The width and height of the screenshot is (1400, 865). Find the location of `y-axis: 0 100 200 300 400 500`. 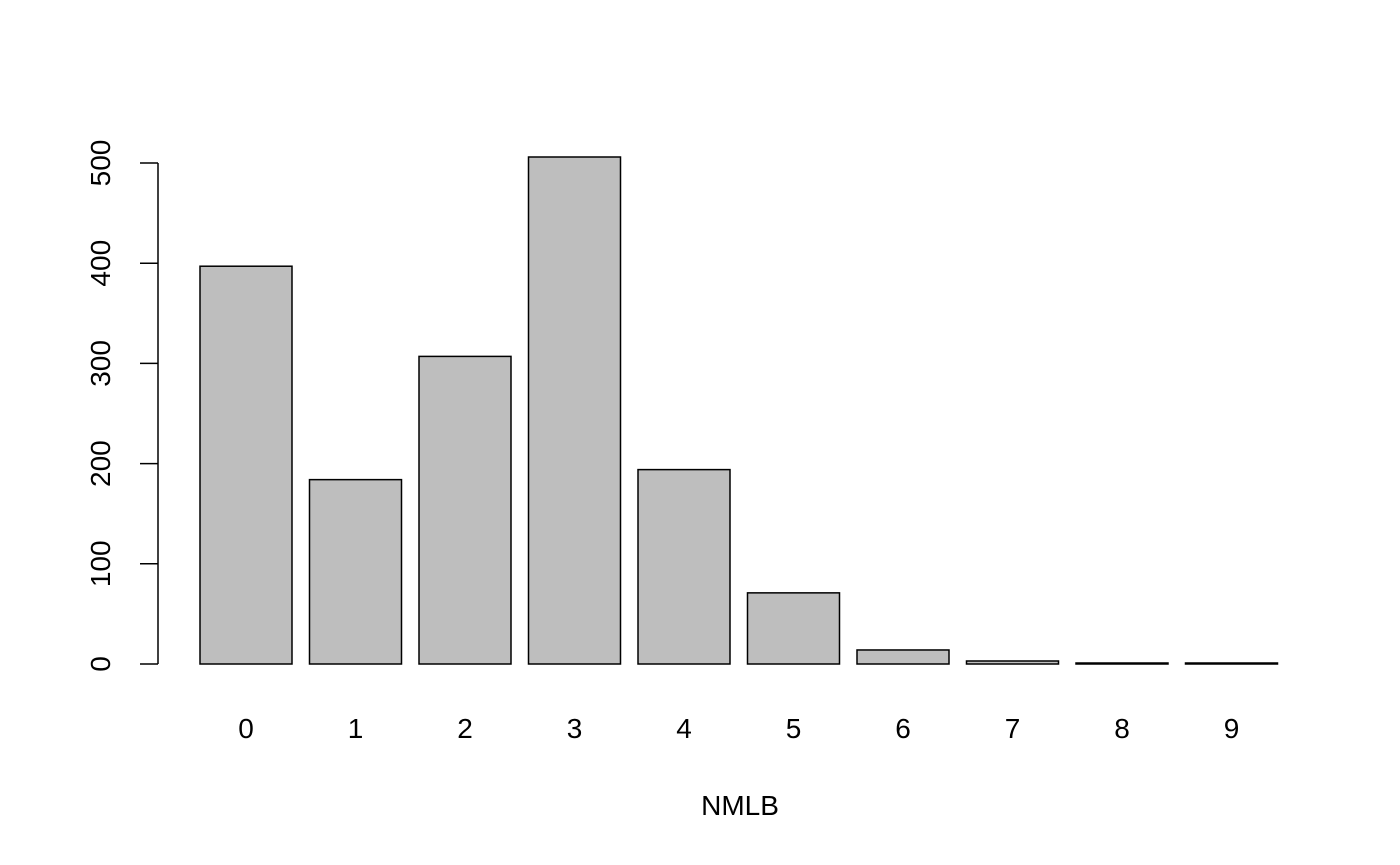

y-axis: 0 100 200 300 400 500 is located at coordinates (122, 406).